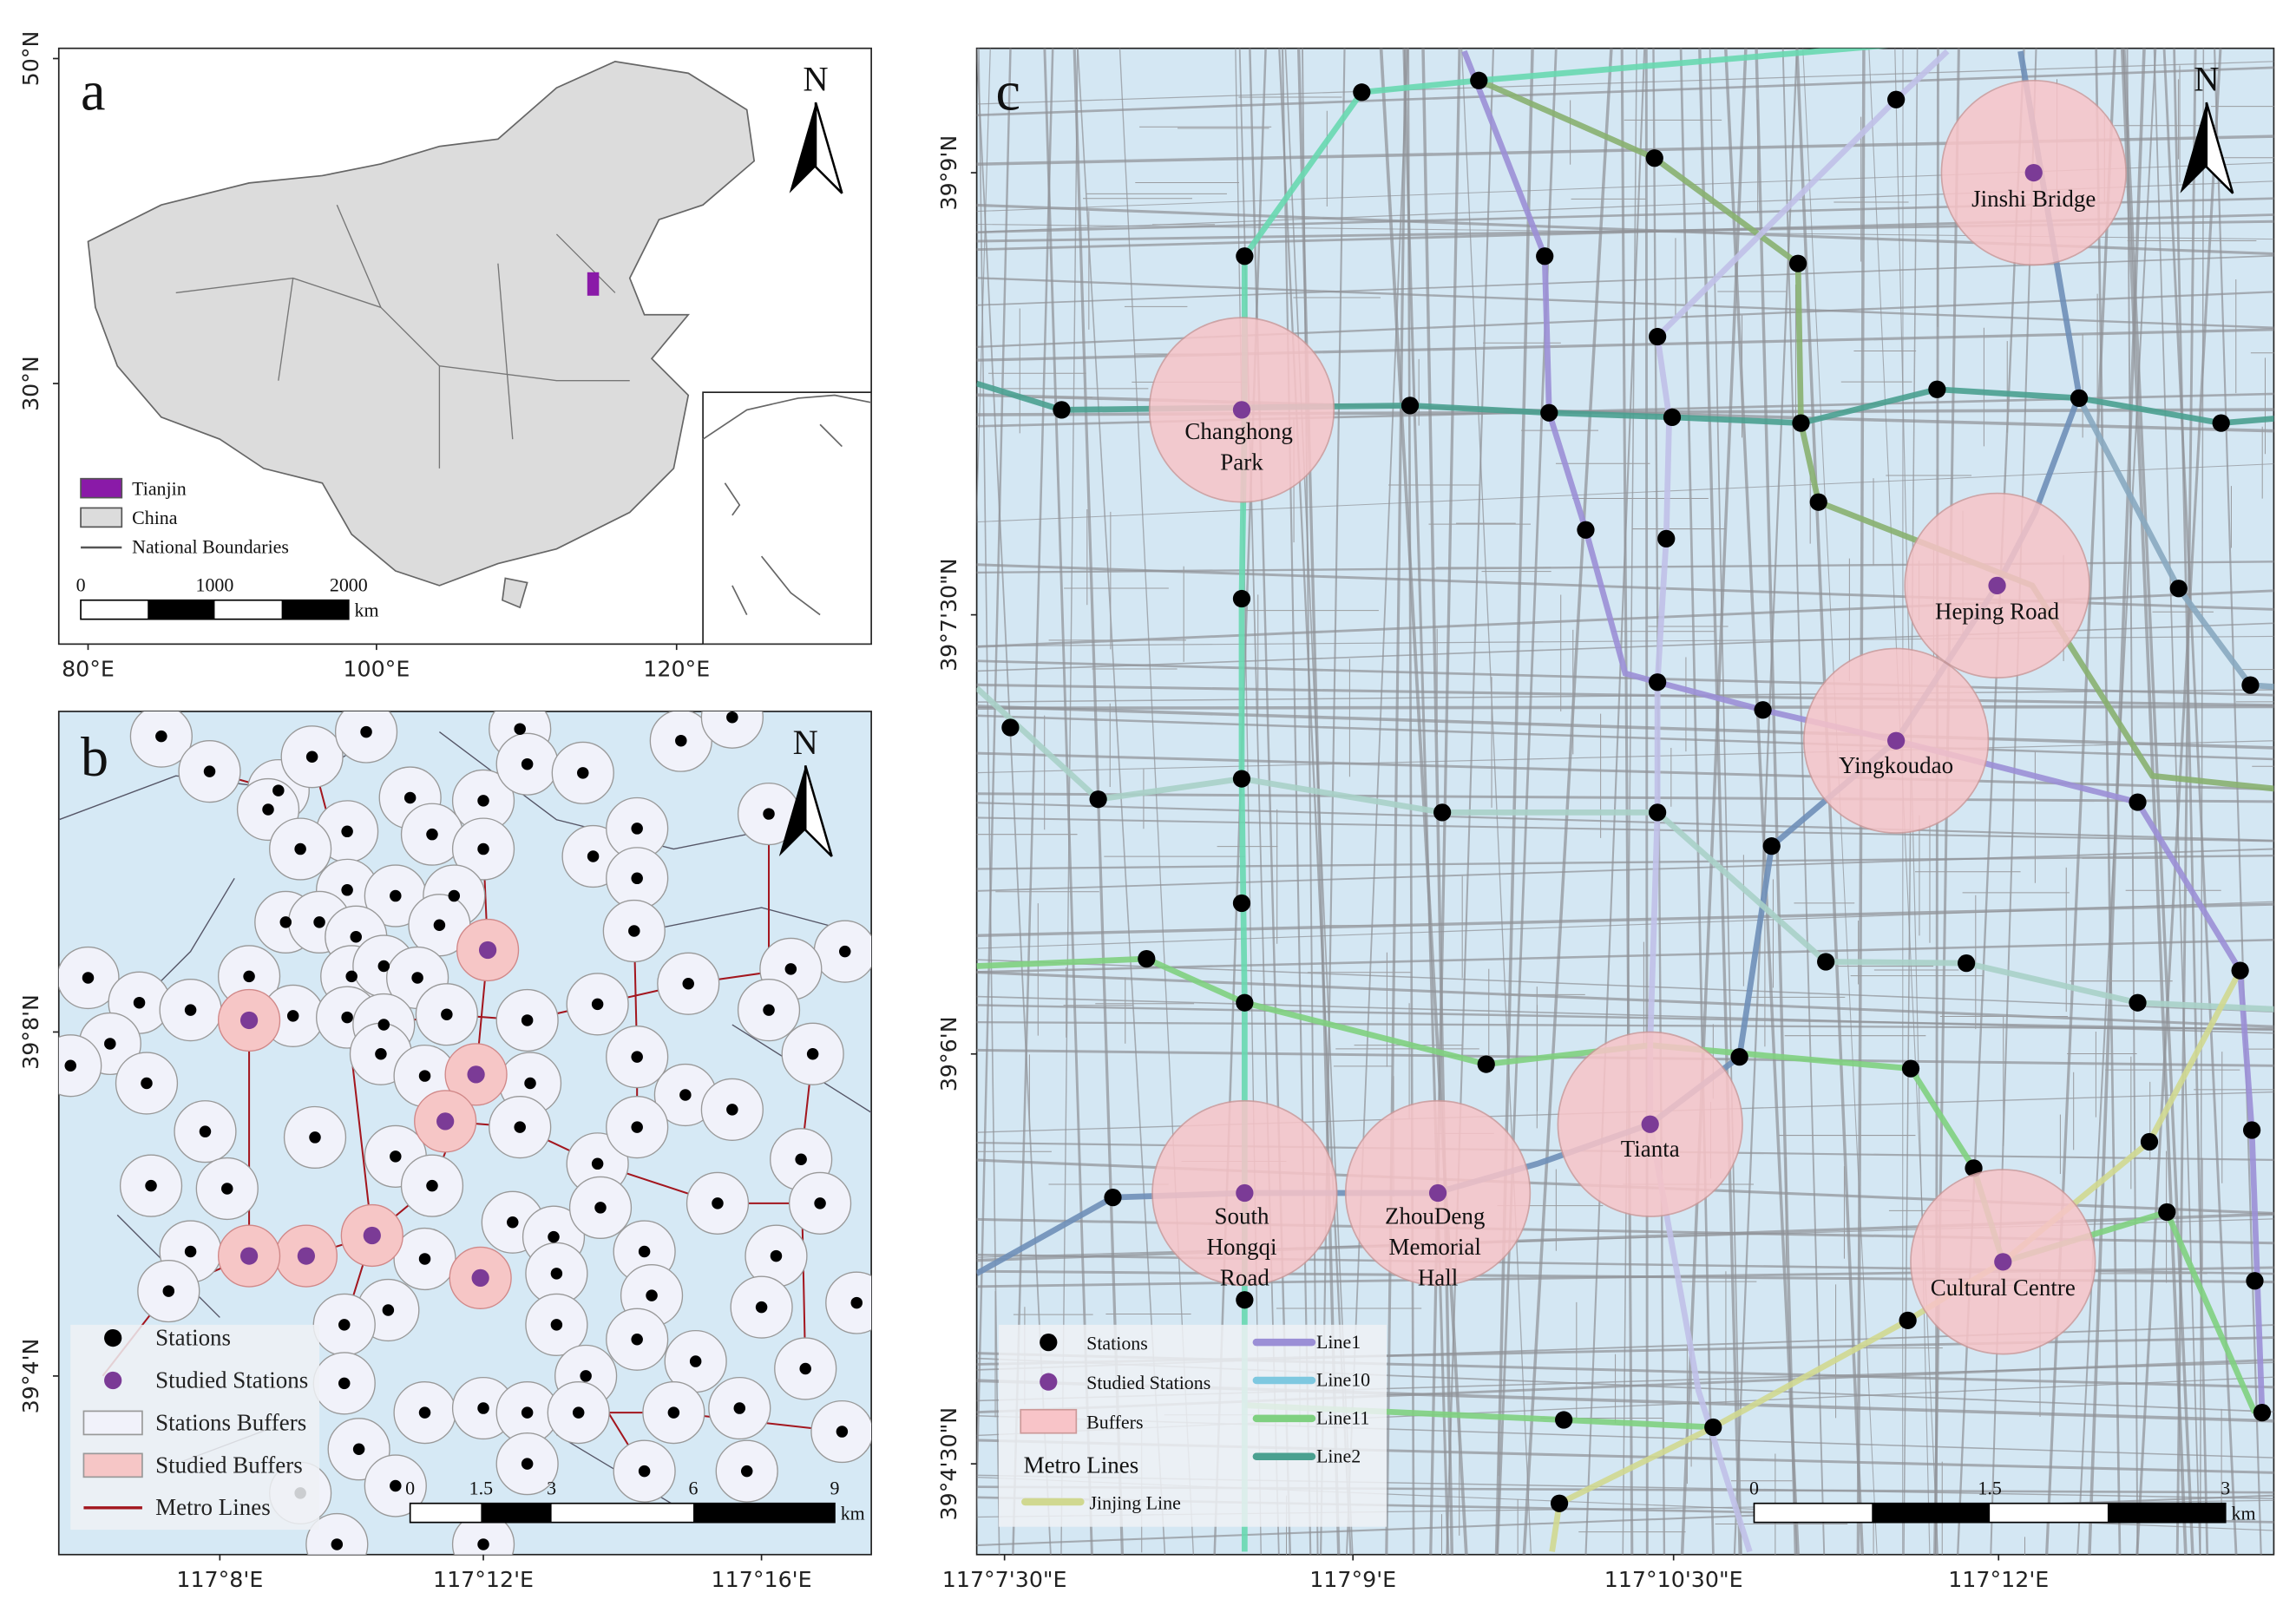  What do you see at coordinates (230, 1422) in the screenshot?
I see `legend-label: Stations Buffers` at bounding box center [230, 1422].